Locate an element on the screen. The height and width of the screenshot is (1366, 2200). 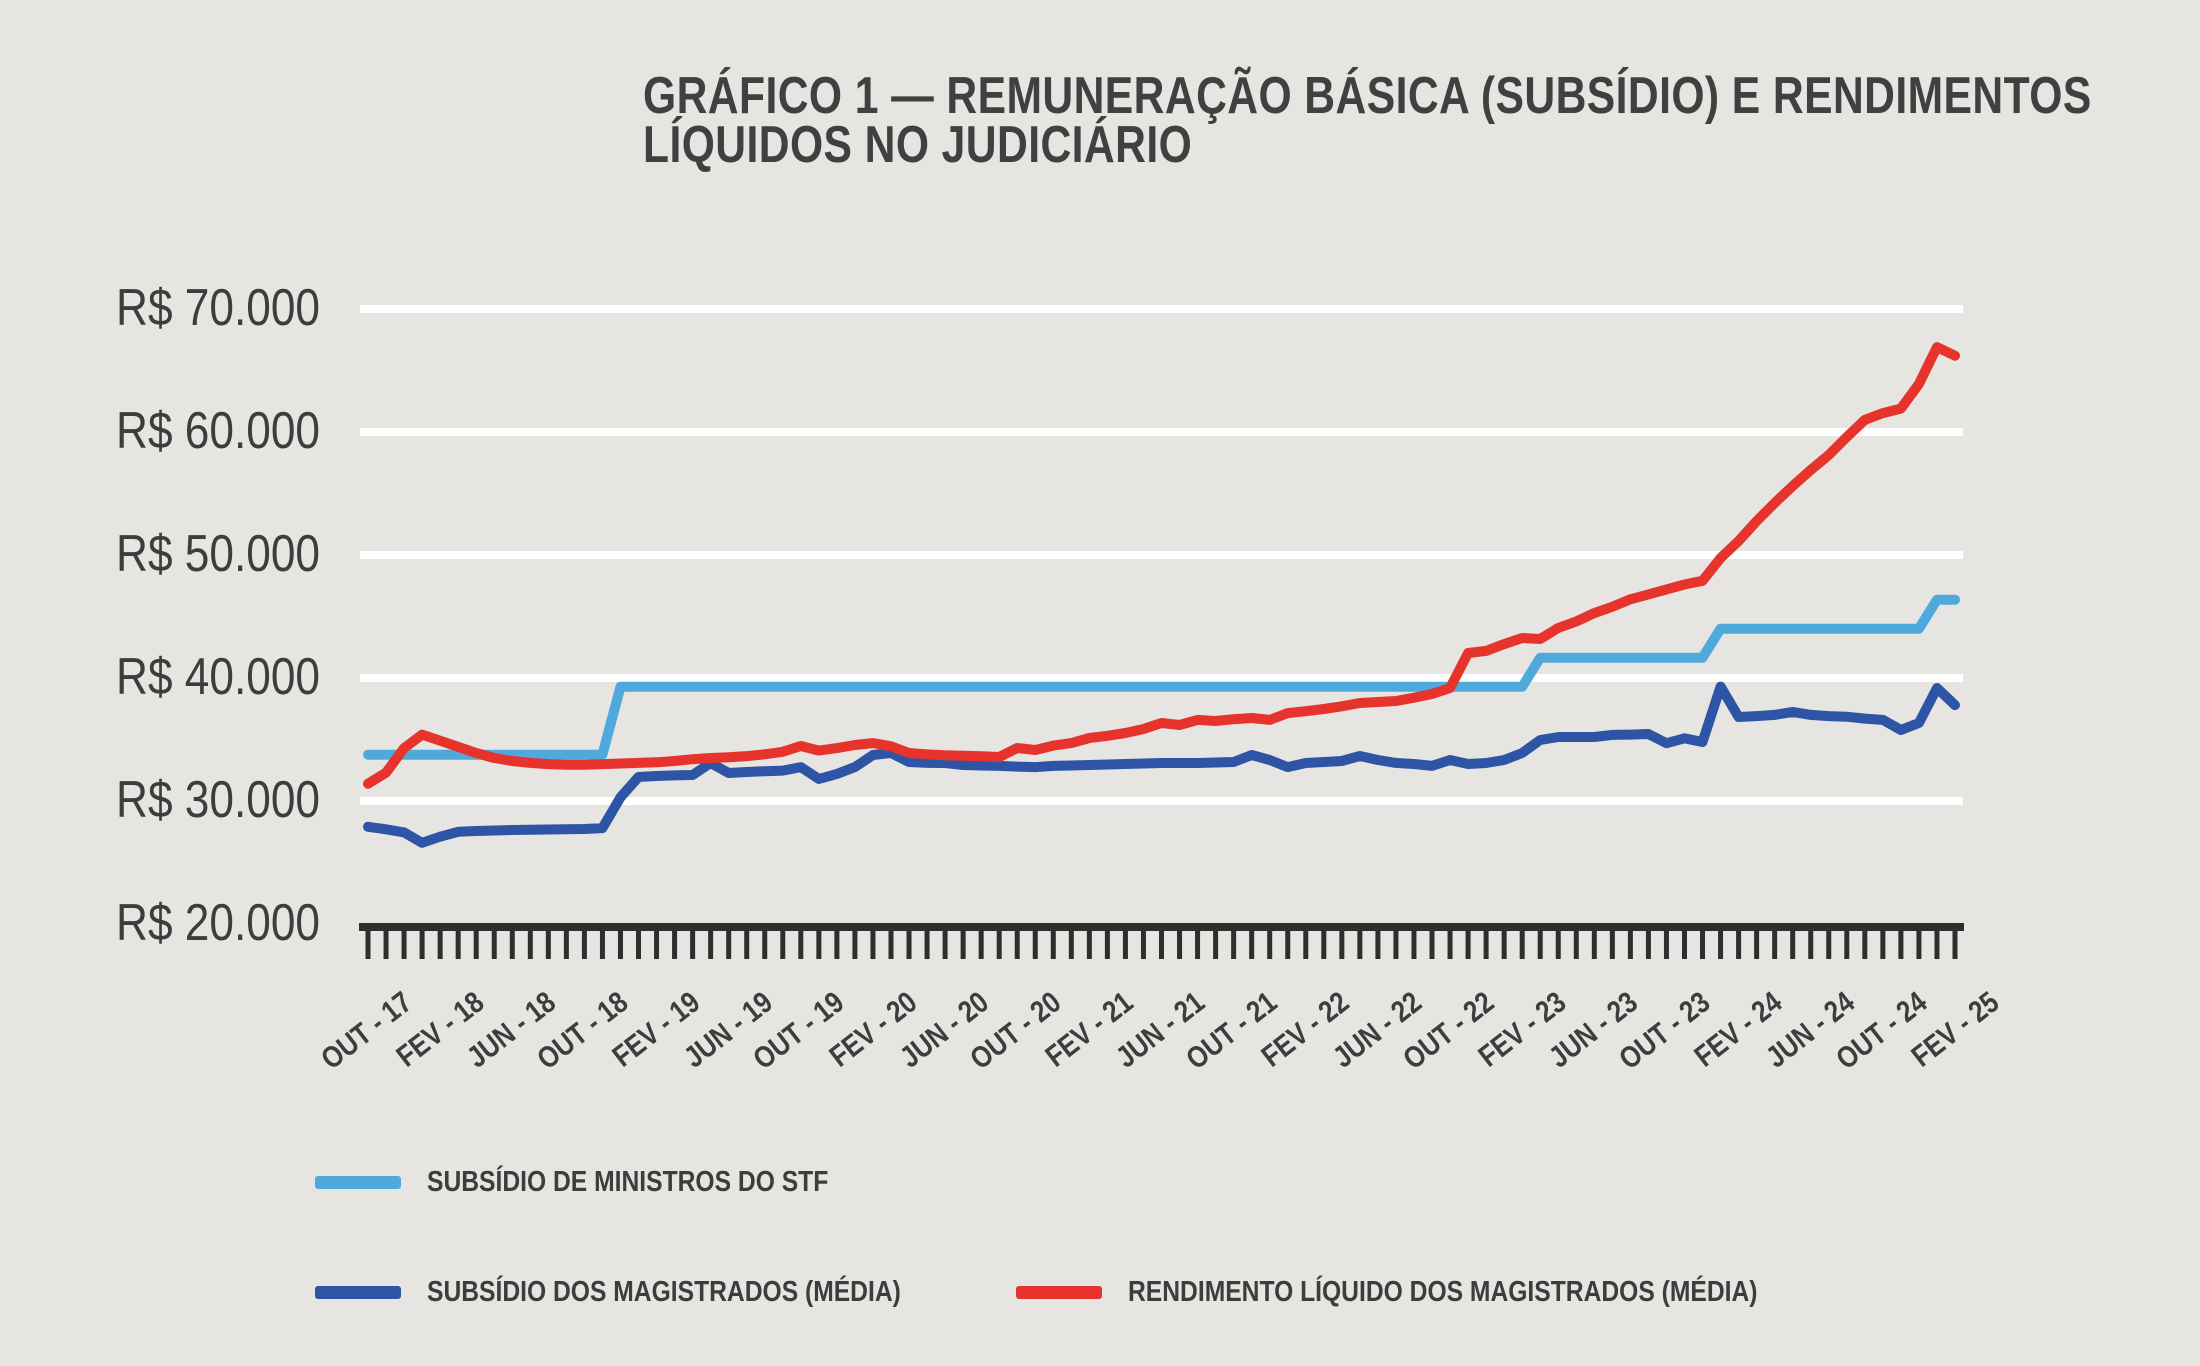
series-line-stf_line is located at coordinates (1161, 677).